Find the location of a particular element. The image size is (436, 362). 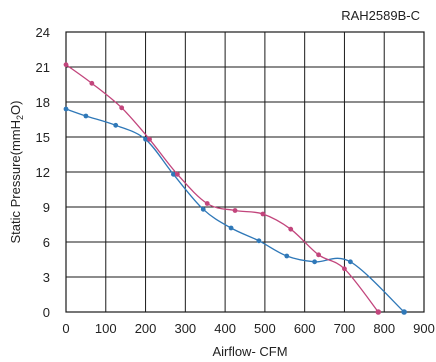

x-tick-label: 700 is located at coordinates (345, 328).